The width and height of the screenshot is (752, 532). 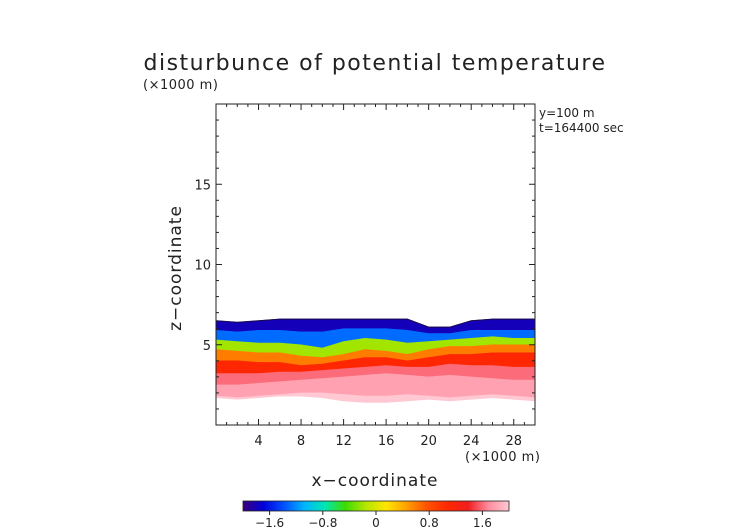 What do you see at coordinates (567, 113) in the screenshot?
I see `annotation-y: y=100 m` at bounding box center [567, 113].